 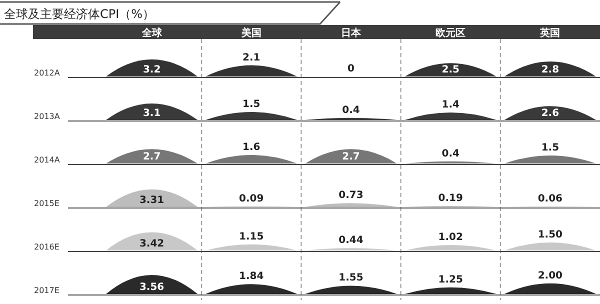 What do you see at coordinates (251, 147) in the screenshot?
I see `data-label: 1.6` at bounding box center [251, 147].